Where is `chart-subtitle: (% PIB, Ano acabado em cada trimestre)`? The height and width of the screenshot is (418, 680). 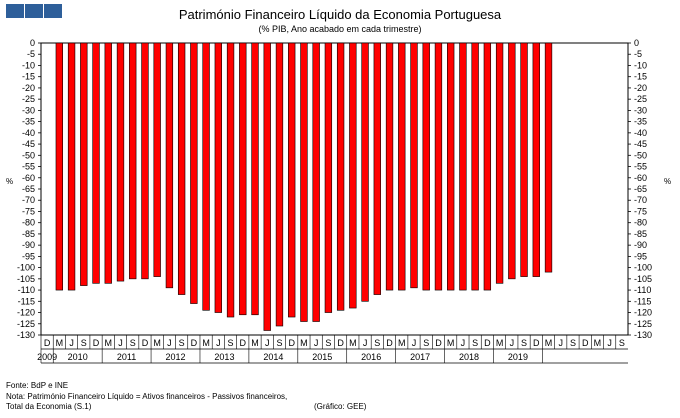 chart-subtitle: (% PIB, Ano acabado em cada trimestre) is located at coordinates (340, 29).